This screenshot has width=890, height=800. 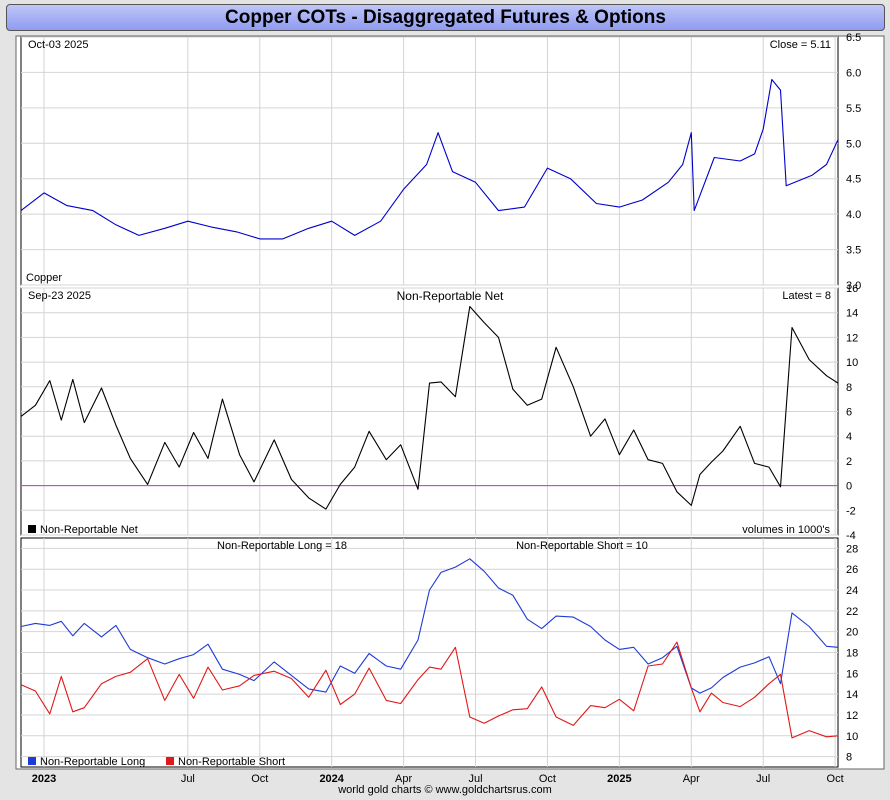 What do you see at coordinates (282, 546) in the screenshot?
I see `panel-2-long-latest: Non-Reportable Long = 18` at bounding box center [282, 546].